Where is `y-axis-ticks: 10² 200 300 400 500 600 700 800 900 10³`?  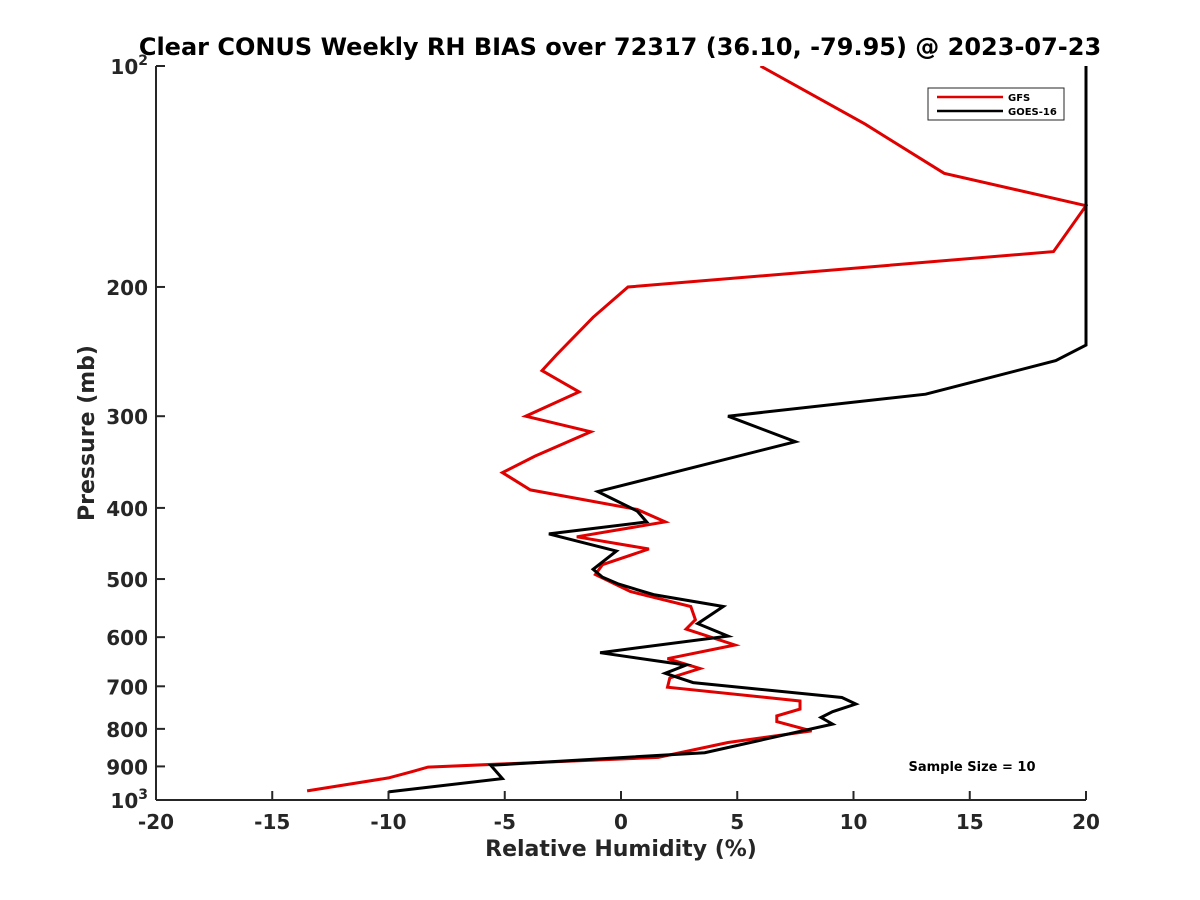 y-axis-ticks: 10² 200 300 400 500 600 700 800 900 10³ is located at coordinates (135, 433).